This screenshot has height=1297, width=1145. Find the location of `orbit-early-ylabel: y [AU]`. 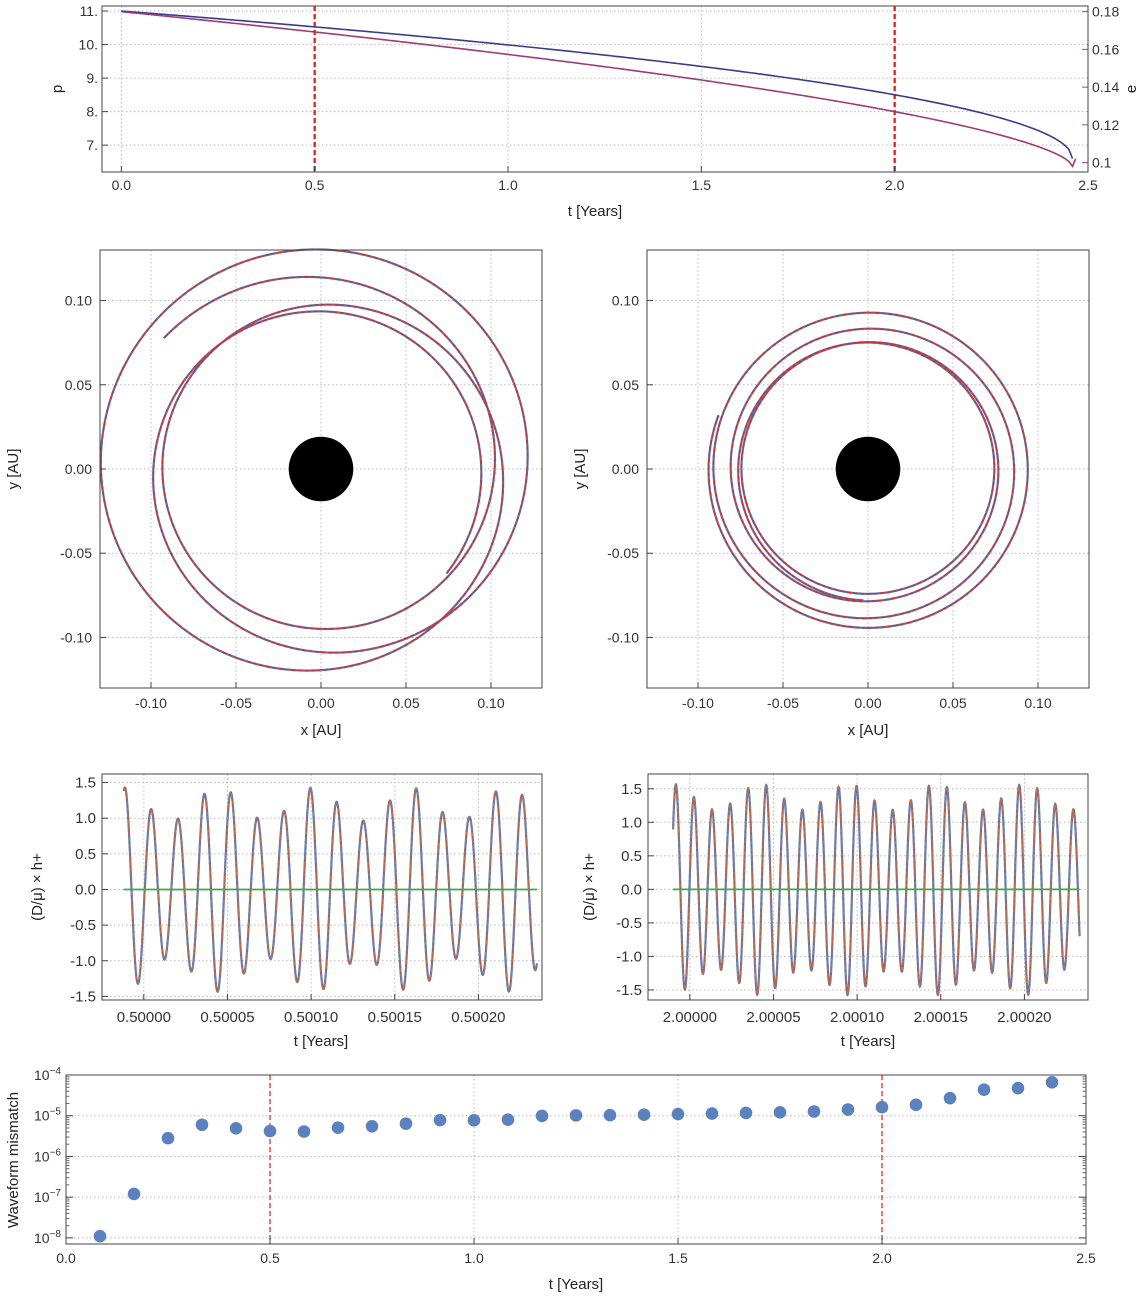

orbit-early-ylabel: y [AU] is located at coordinates (13, 469).